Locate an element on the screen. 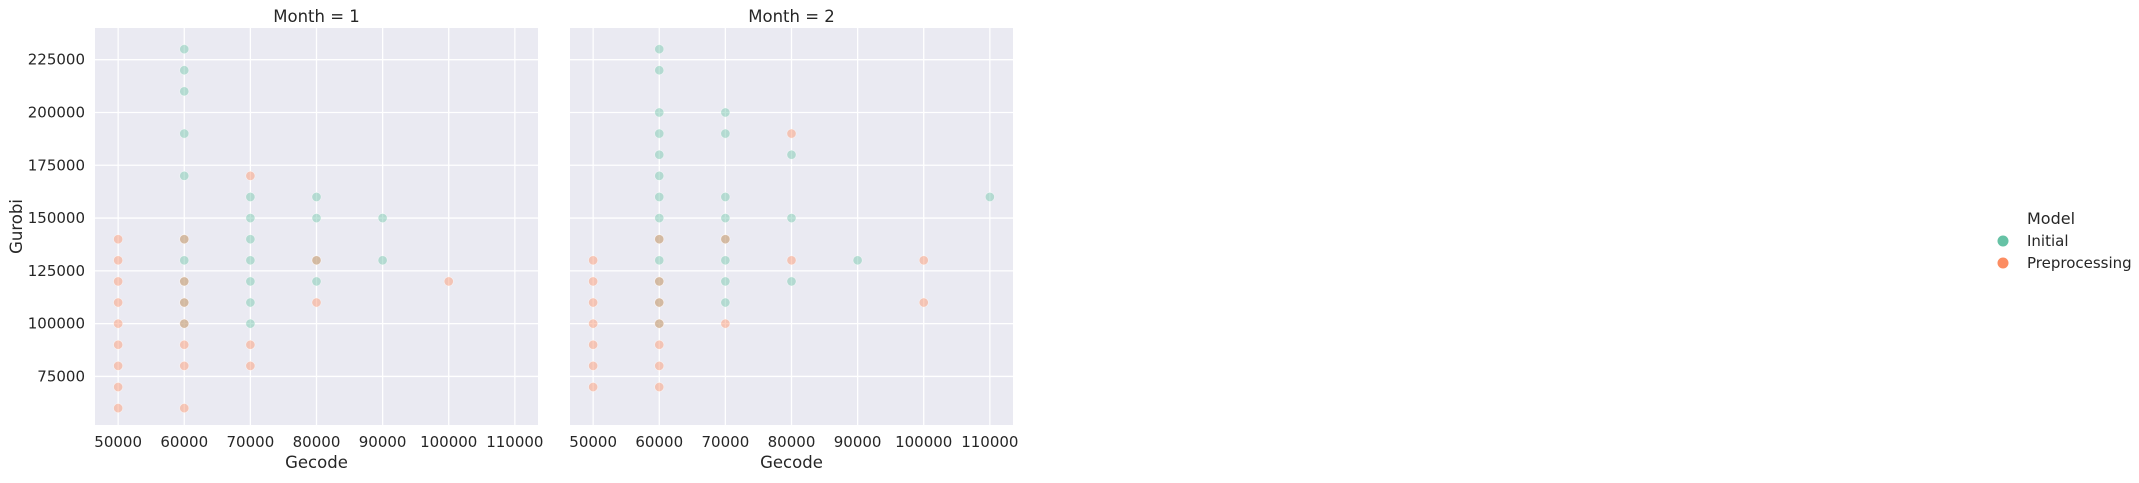 This screenshot has width=2139, height=483. y-tick-label: 175000 is located at coordinates (56, 165).